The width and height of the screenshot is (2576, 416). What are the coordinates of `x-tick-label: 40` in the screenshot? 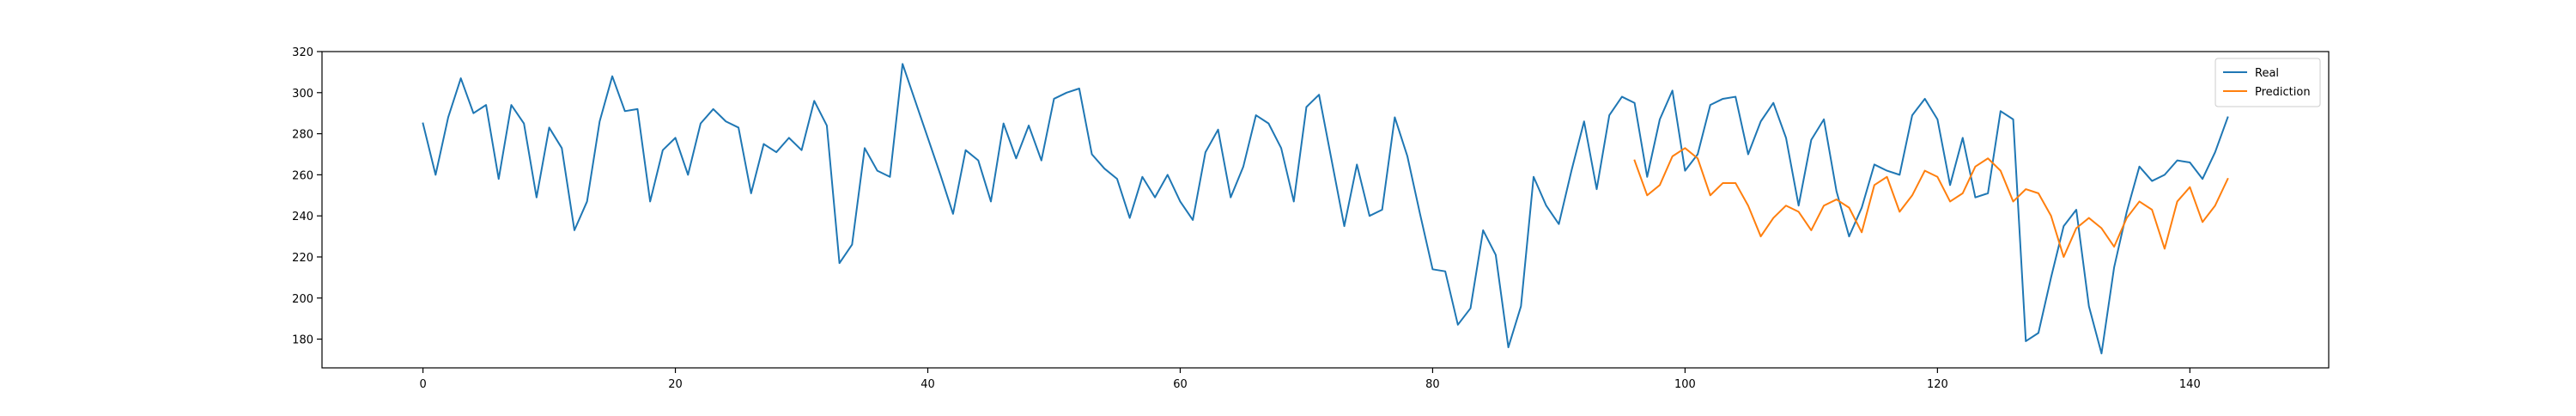 It's located at (928, 384).